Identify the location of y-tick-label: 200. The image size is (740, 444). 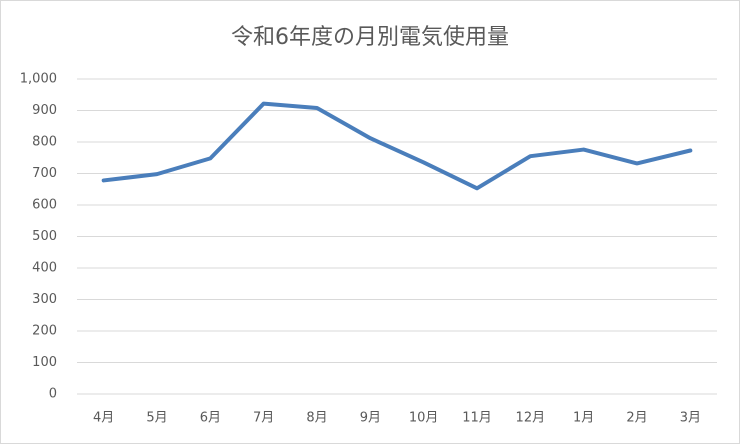
(44, 331).